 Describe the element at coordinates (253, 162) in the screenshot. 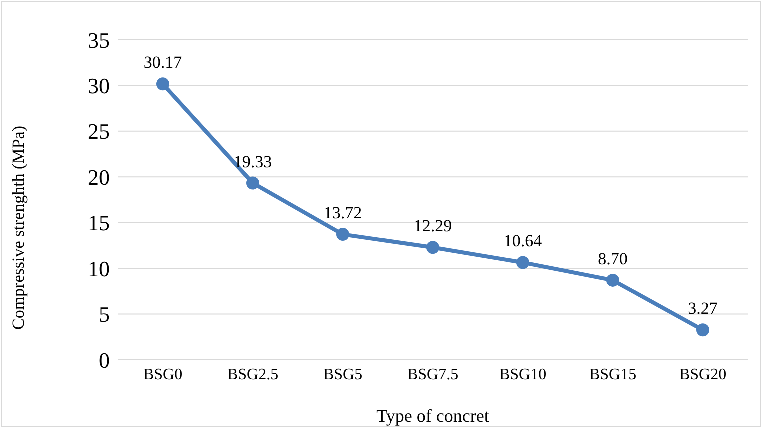

I see `data-label: 19.33` at that location.